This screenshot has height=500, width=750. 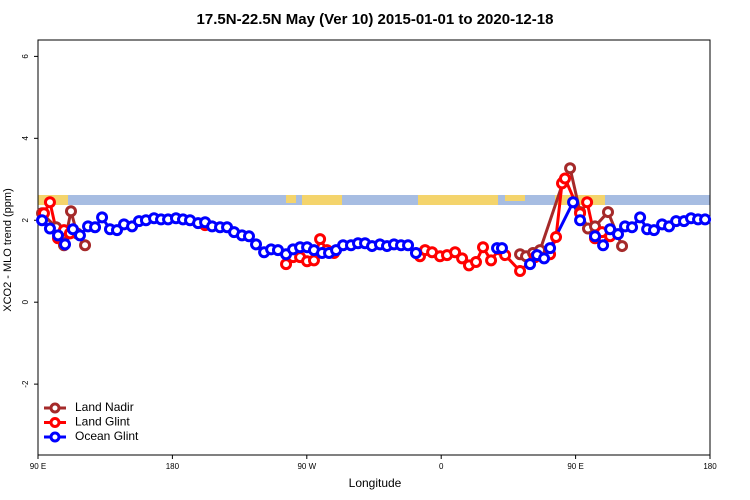 I want to click on series-line, so click(x=332, y=210).